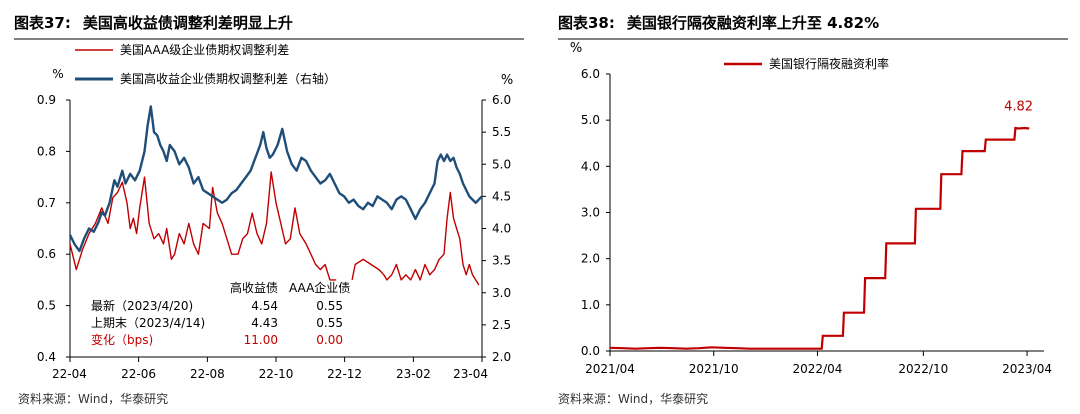 Image resolution: width=1080 pixels, height=414 pixels. Describe the element at coordinates (1027, 369) in the screenshot. I see `x-tick-label: 2023/04` at that location.